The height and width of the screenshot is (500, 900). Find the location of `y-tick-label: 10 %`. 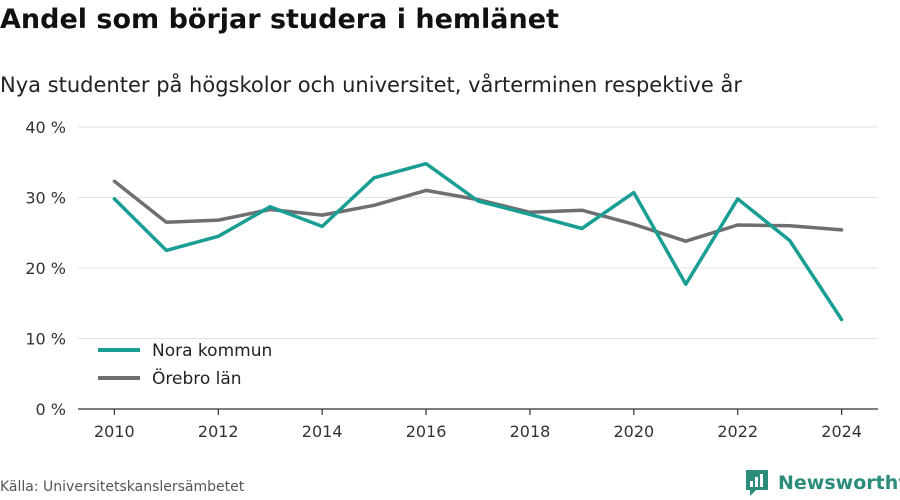

y-tick-label: 10 % is located at coordinates (45, 339).